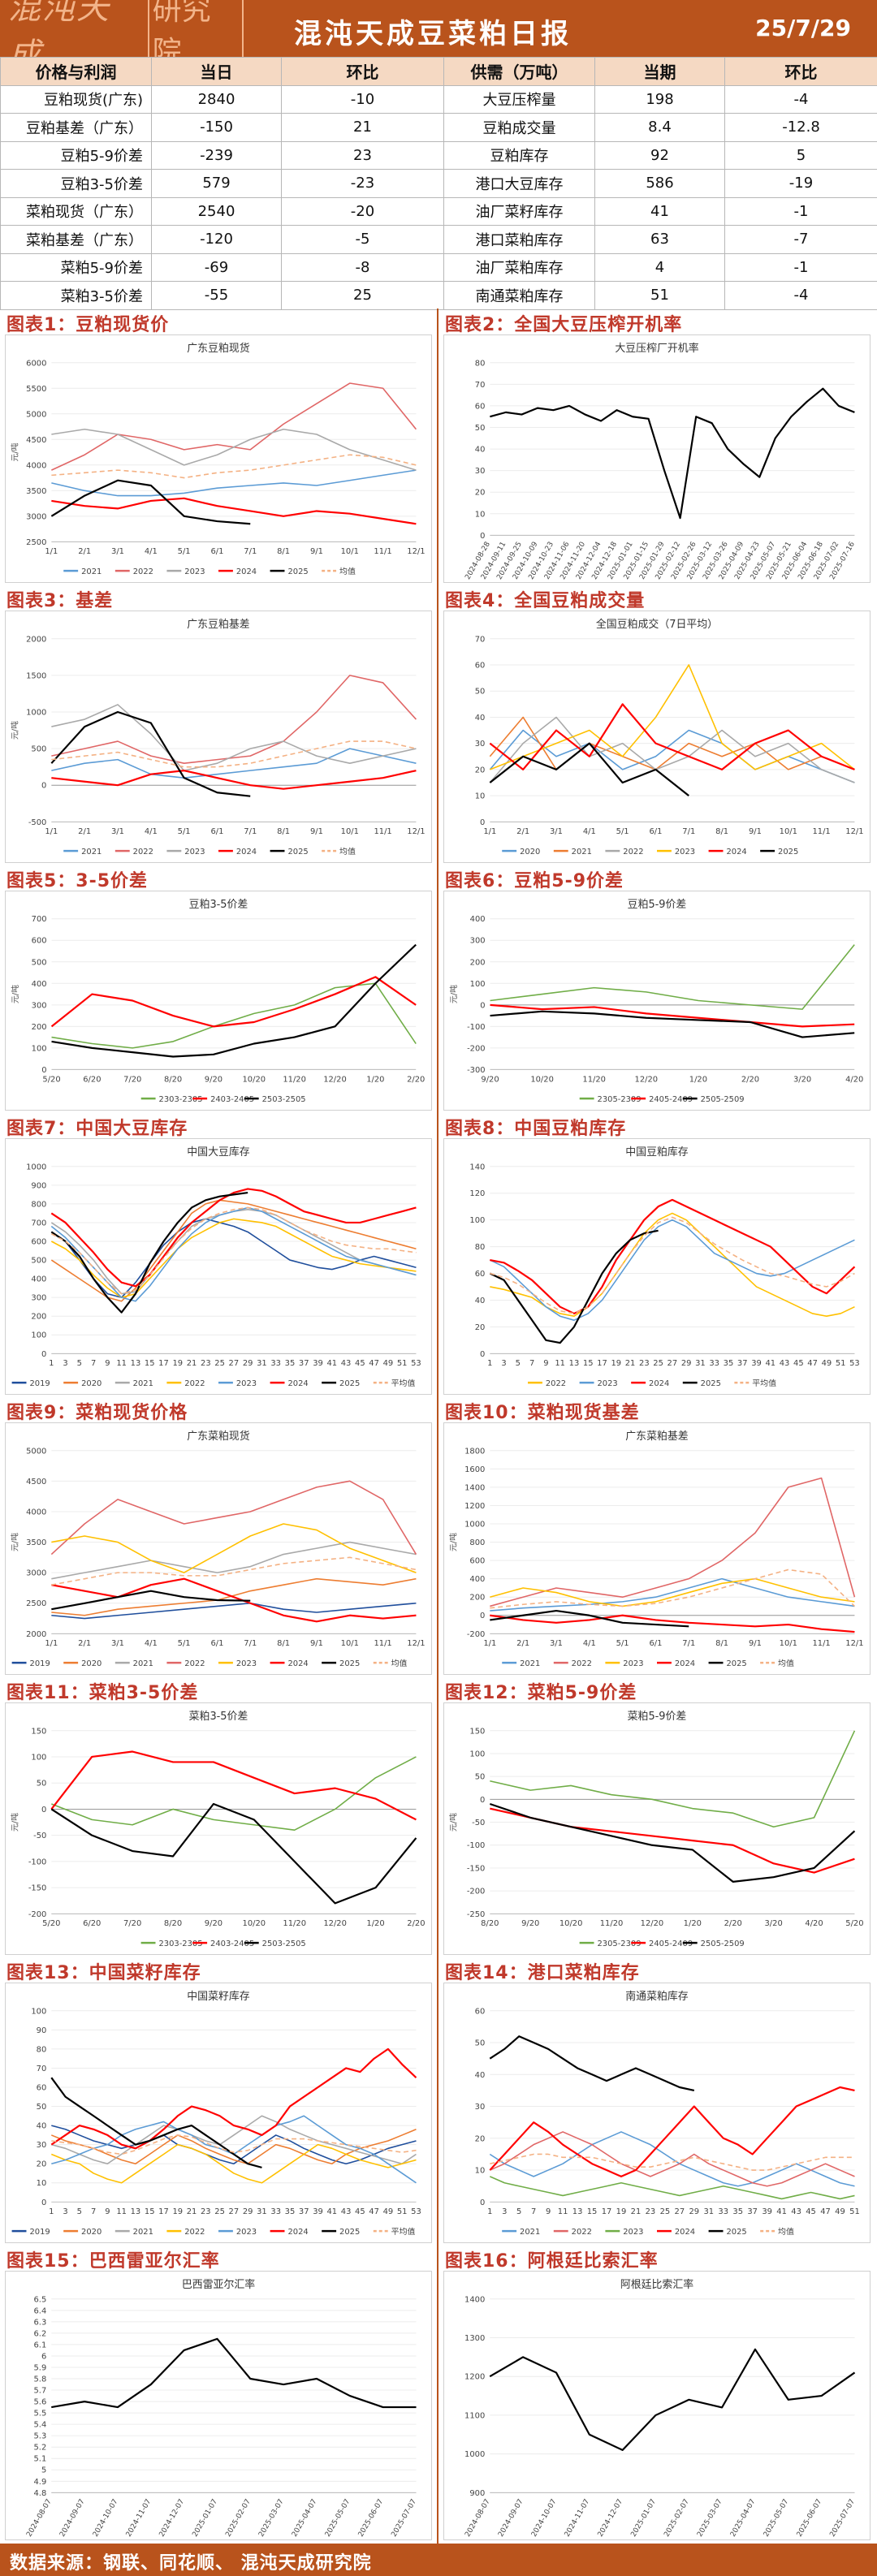  What do you see at coordinates (36, 414) in the screenshot?
I see `y-tick-label: 5000` at bounding box center [36, 414].